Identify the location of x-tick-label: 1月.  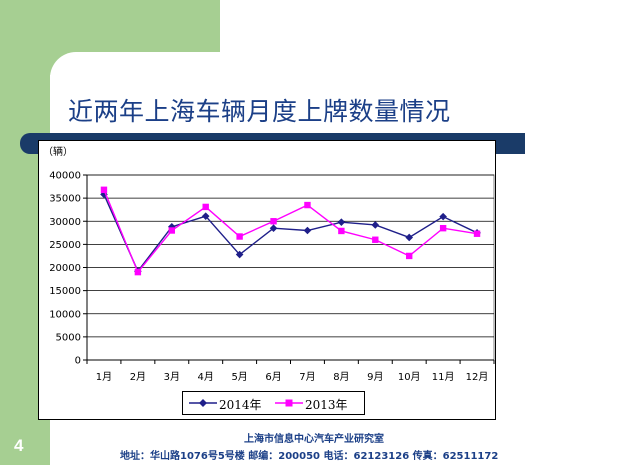
(104, 377).